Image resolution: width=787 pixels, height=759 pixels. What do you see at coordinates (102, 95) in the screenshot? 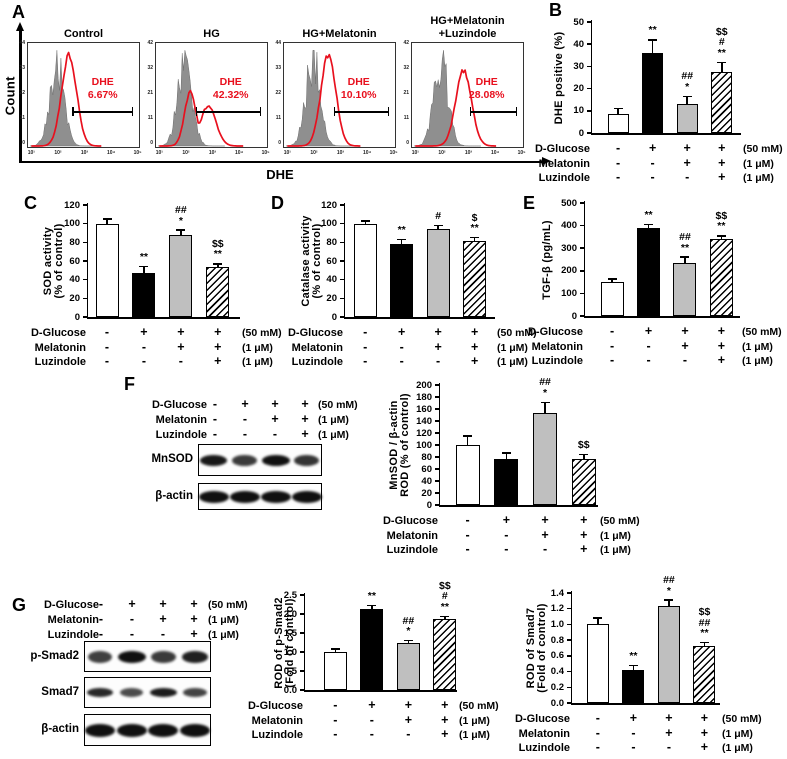
I see `gate-percent: 6.67%` at bounding box center [102, 95].